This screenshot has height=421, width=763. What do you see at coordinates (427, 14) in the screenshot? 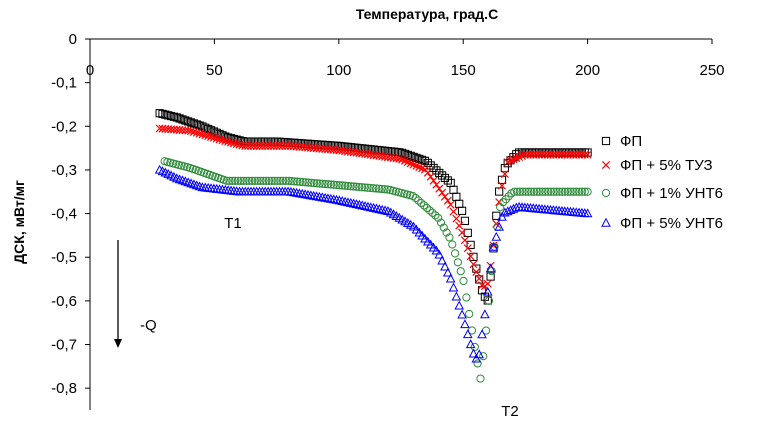
I see `x-axis-title: Температура, град.С` at bounding box center [427, 14].